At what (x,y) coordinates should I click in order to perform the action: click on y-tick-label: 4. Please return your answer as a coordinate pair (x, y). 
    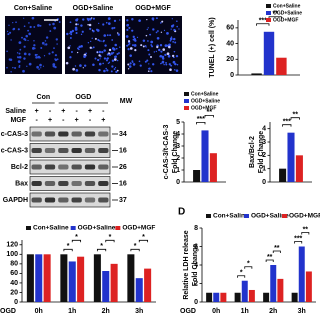
    Looking at the image, I should click on (196, 265).